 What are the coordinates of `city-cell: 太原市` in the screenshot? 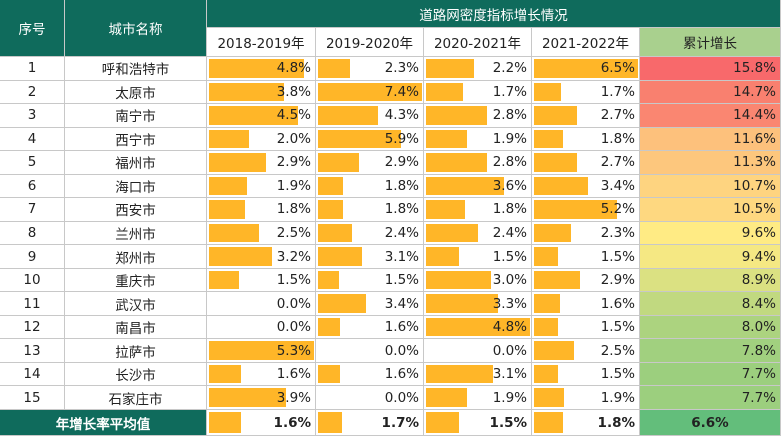 It's located at (136, 92).